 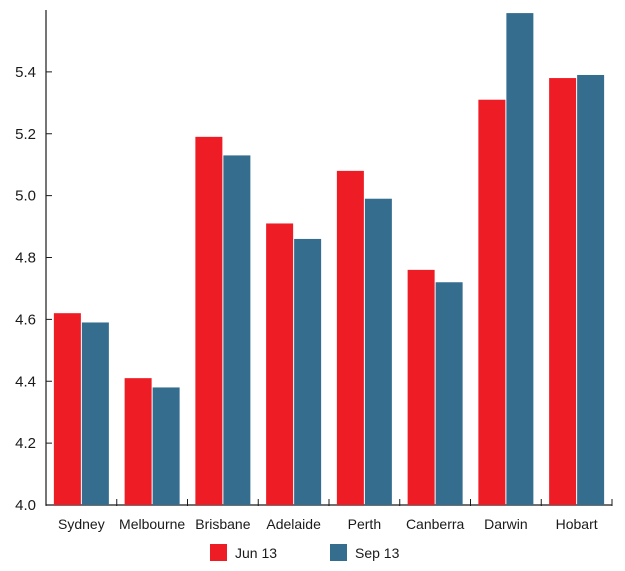 I want to click on bar-jun-13-brisbane, so click(x=209, y=320).